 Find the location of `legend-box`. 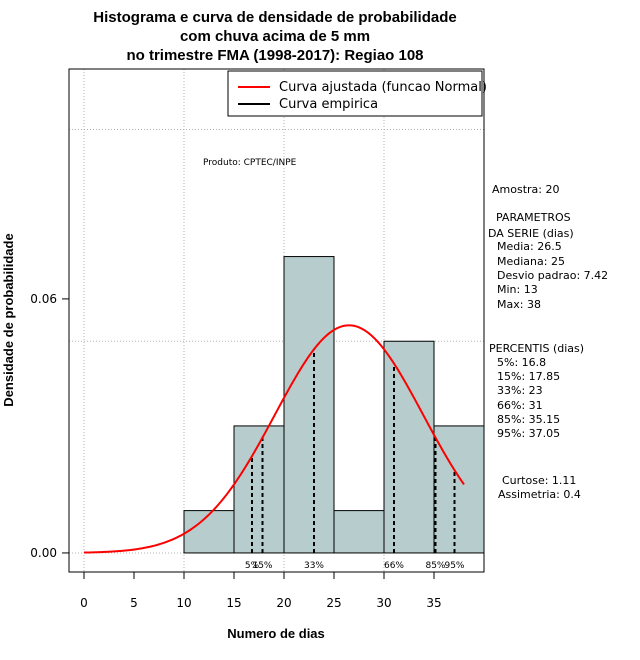

legend-box is located at coordinates (355, 93).